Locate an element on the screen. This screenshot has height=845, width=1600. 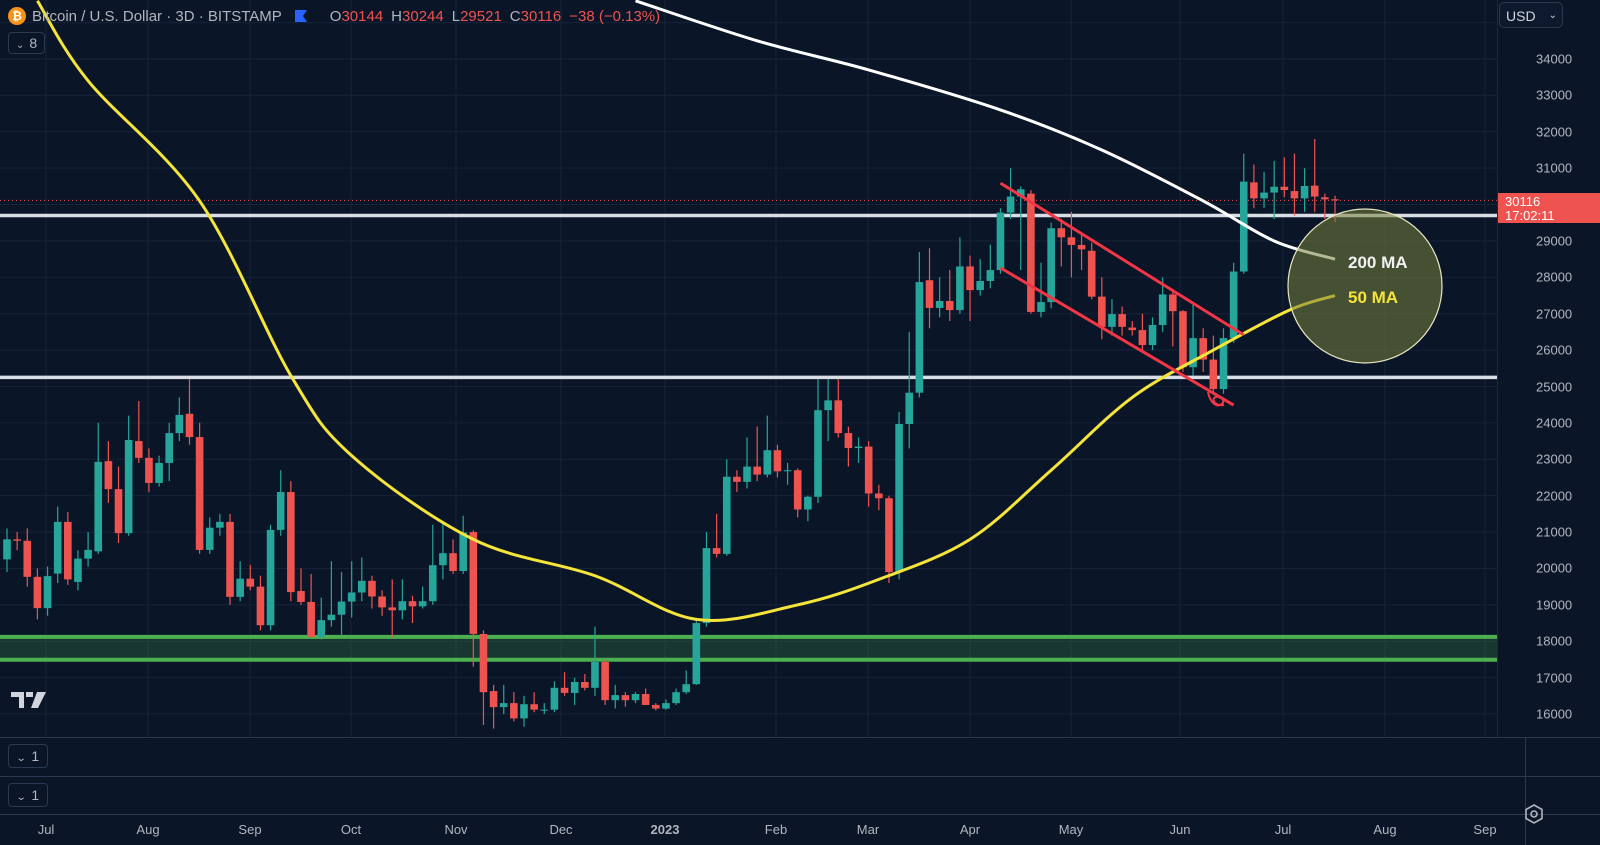
price-tick-label: 23000 is located at coordinates (1554, 459).